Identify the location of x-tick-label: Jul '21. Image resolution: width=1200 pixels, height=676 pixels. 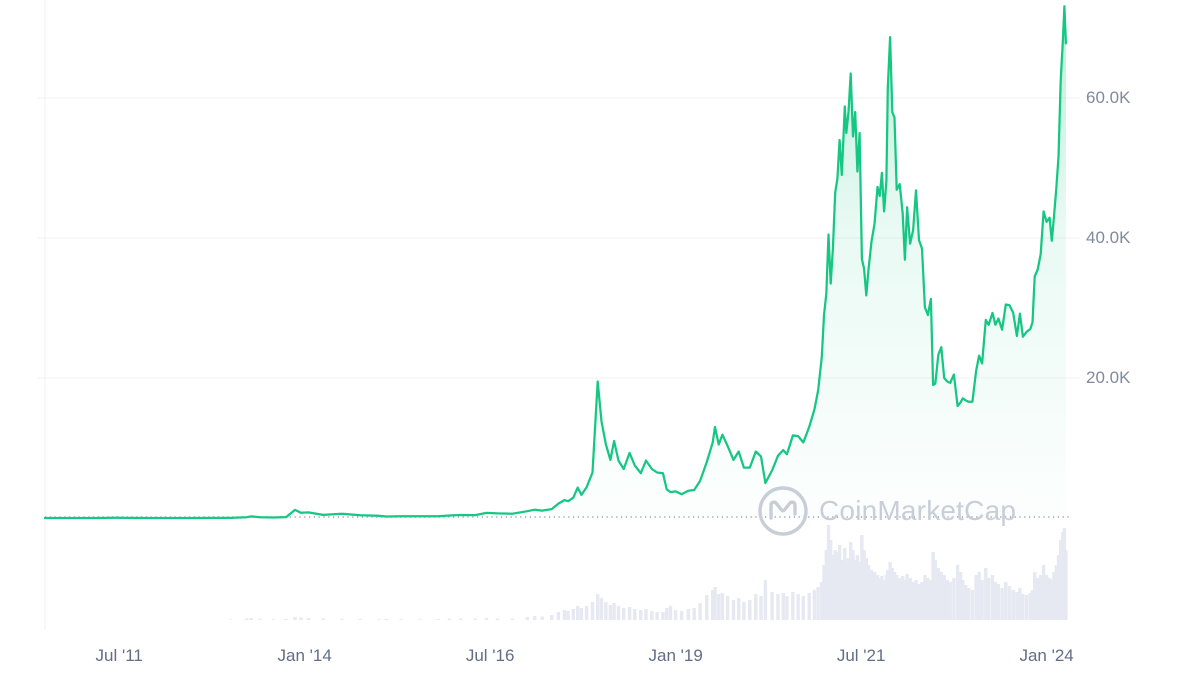
(861, 655).